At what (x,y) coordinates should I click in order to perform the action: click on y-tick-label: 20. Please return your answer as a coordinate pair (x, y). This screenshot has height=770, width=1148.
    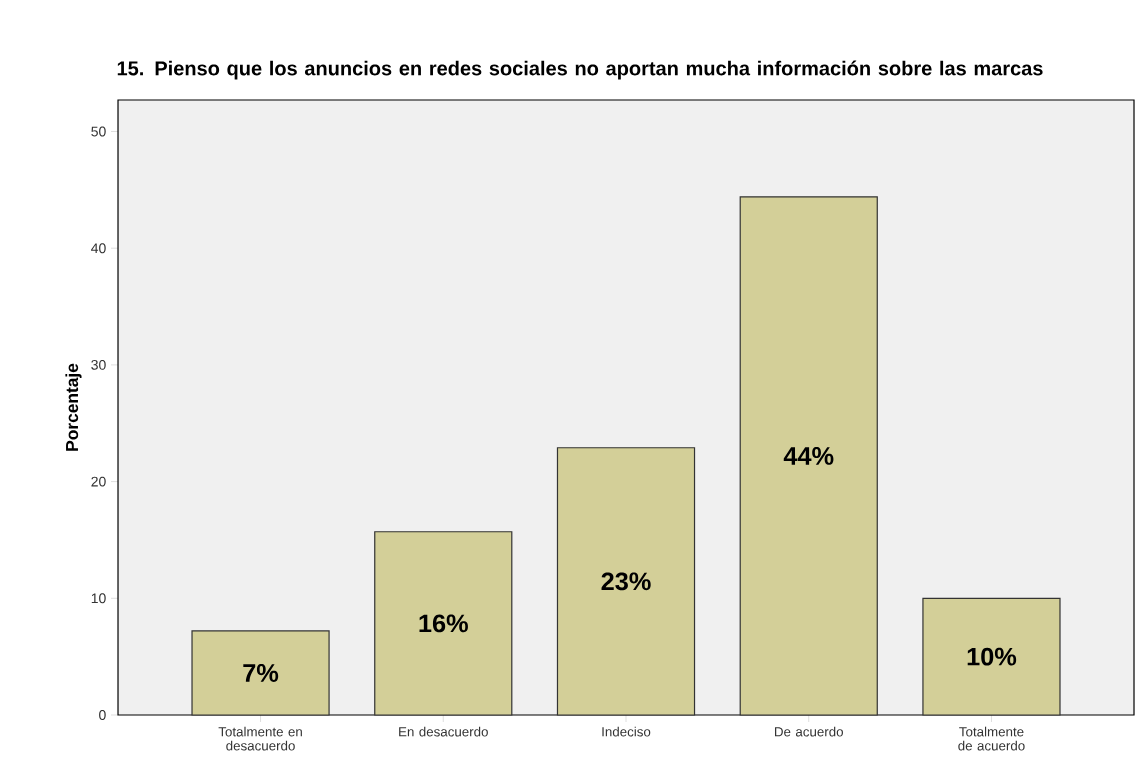
    Looking at the image, I should click on (98, 481).